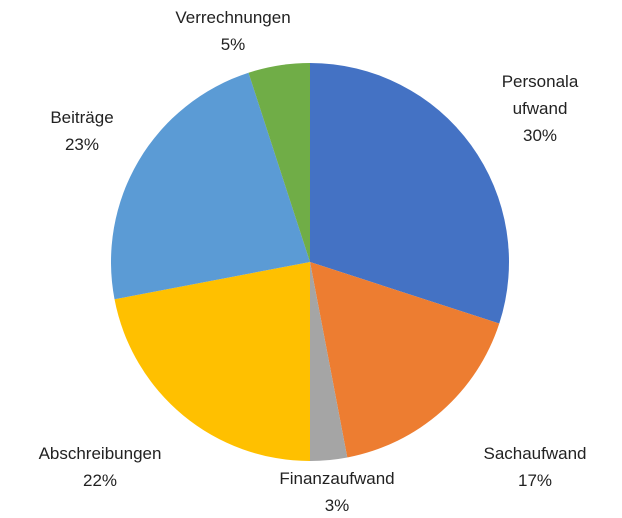 This screenshot has width=622, height=518. What do you see at coordinates (540, 95) in the screenshot?
I see `category-label: Personalaufwand` at bounding box center [540, 95].